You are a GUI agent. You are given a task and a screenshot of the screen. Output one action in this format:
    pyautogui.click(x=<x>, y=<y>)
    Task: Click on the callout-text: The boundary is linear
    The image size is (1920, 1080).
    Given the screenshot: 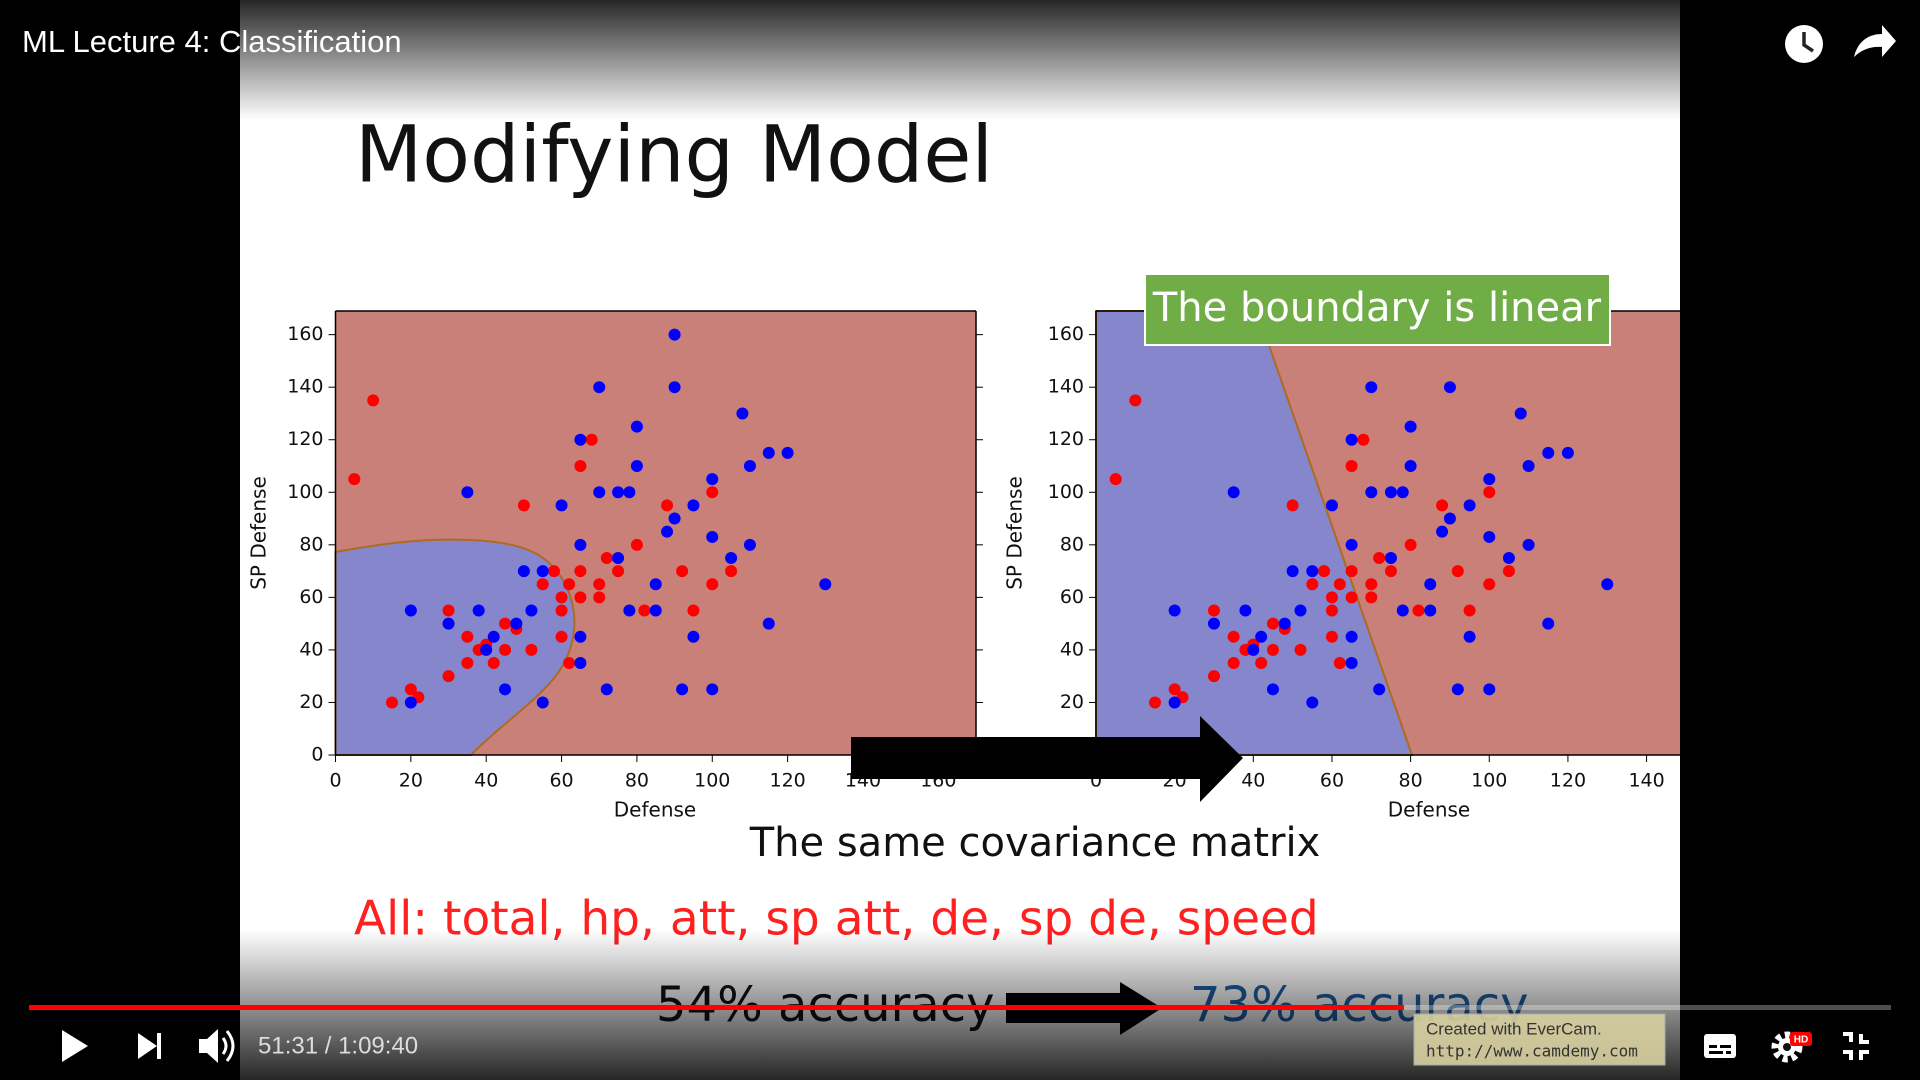 What is the action you would take?
    pyautogui.click(x=1377, y=308)
    